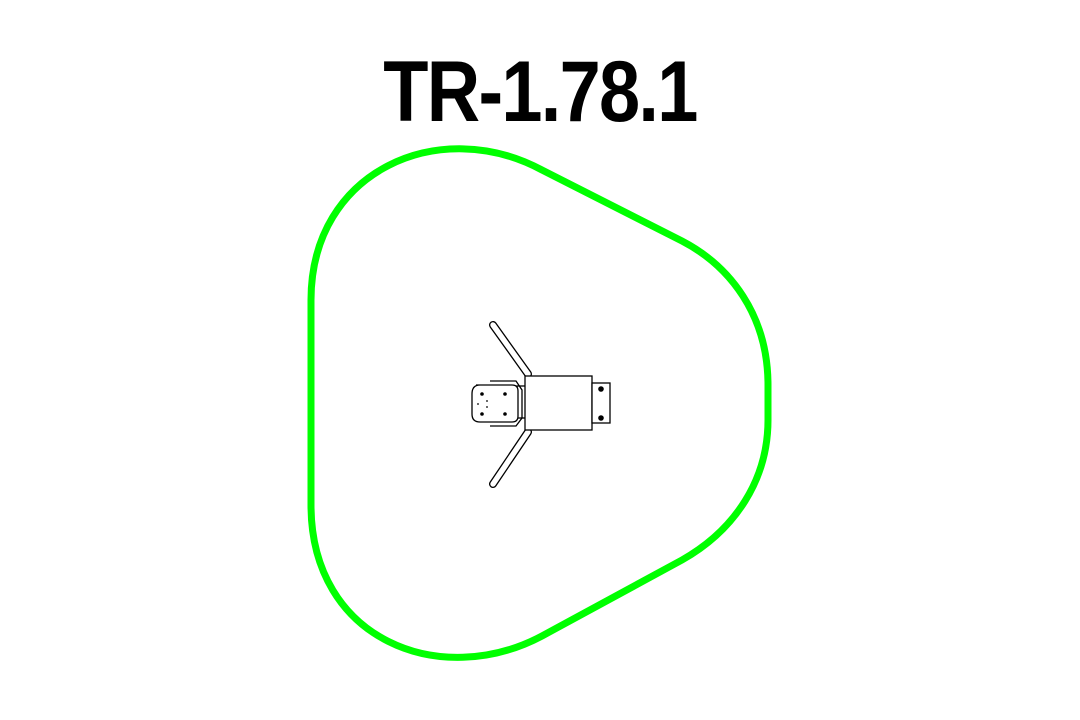  What do you see at coordinates (540, 92) in the screenshot?
I see `diagram-title: TR-1.78.1` at bounding box center [540, 92].